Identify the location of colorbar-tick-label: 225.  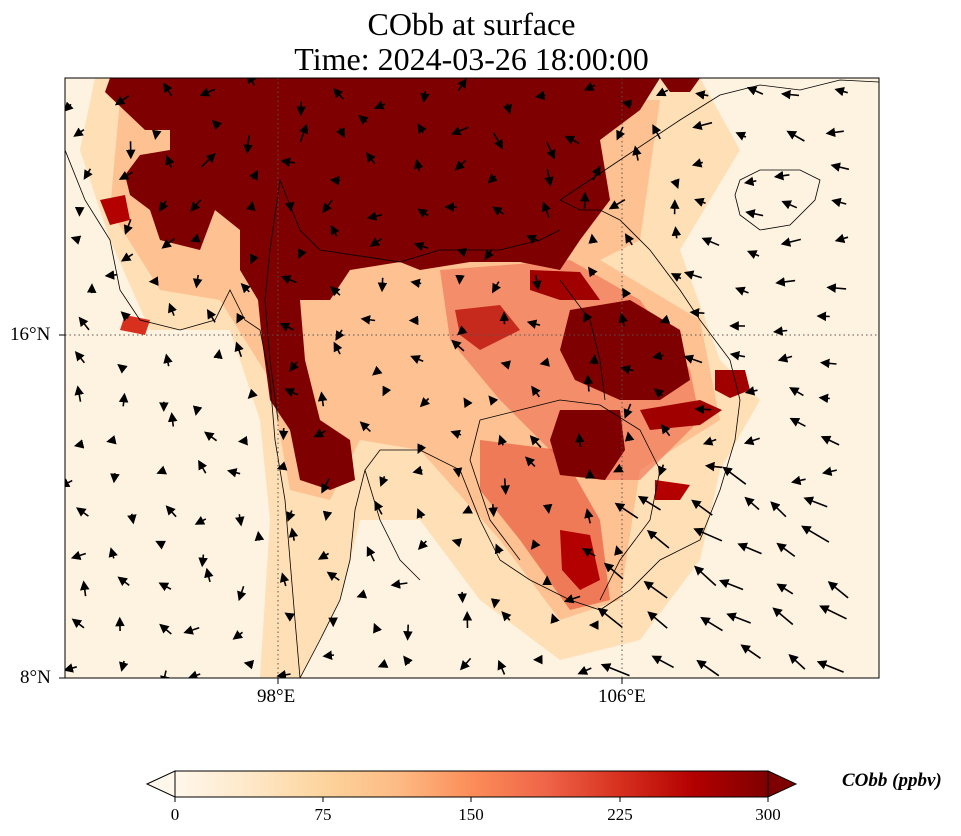
(620, 814).